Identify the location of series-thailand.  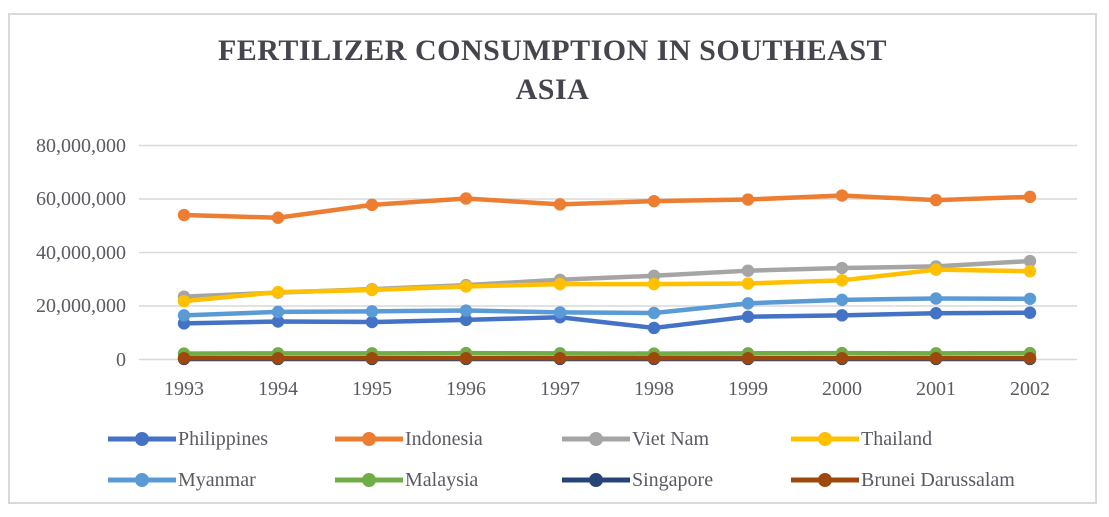
(607, 285).